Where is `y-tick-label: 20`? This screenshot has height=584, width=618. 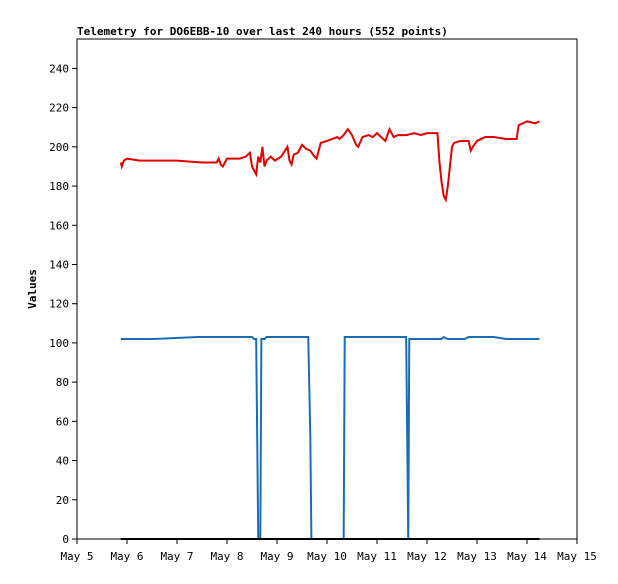 y-tick-label: 20 is located at coordinates (62, 500).